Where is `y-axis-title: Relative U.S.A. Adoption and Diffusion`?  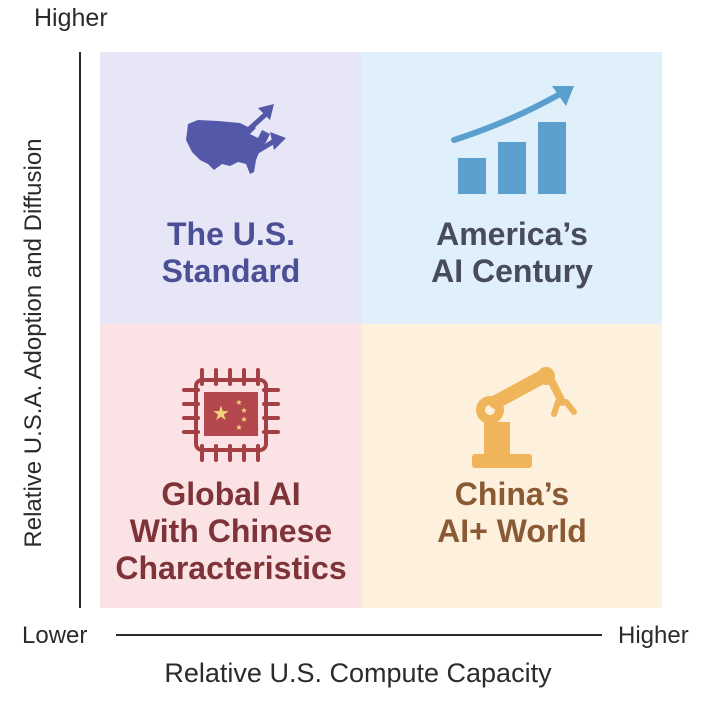
y-axis-title: Relative U.S.A. Adoption and Diffusion is located at coordinates (33, 343).